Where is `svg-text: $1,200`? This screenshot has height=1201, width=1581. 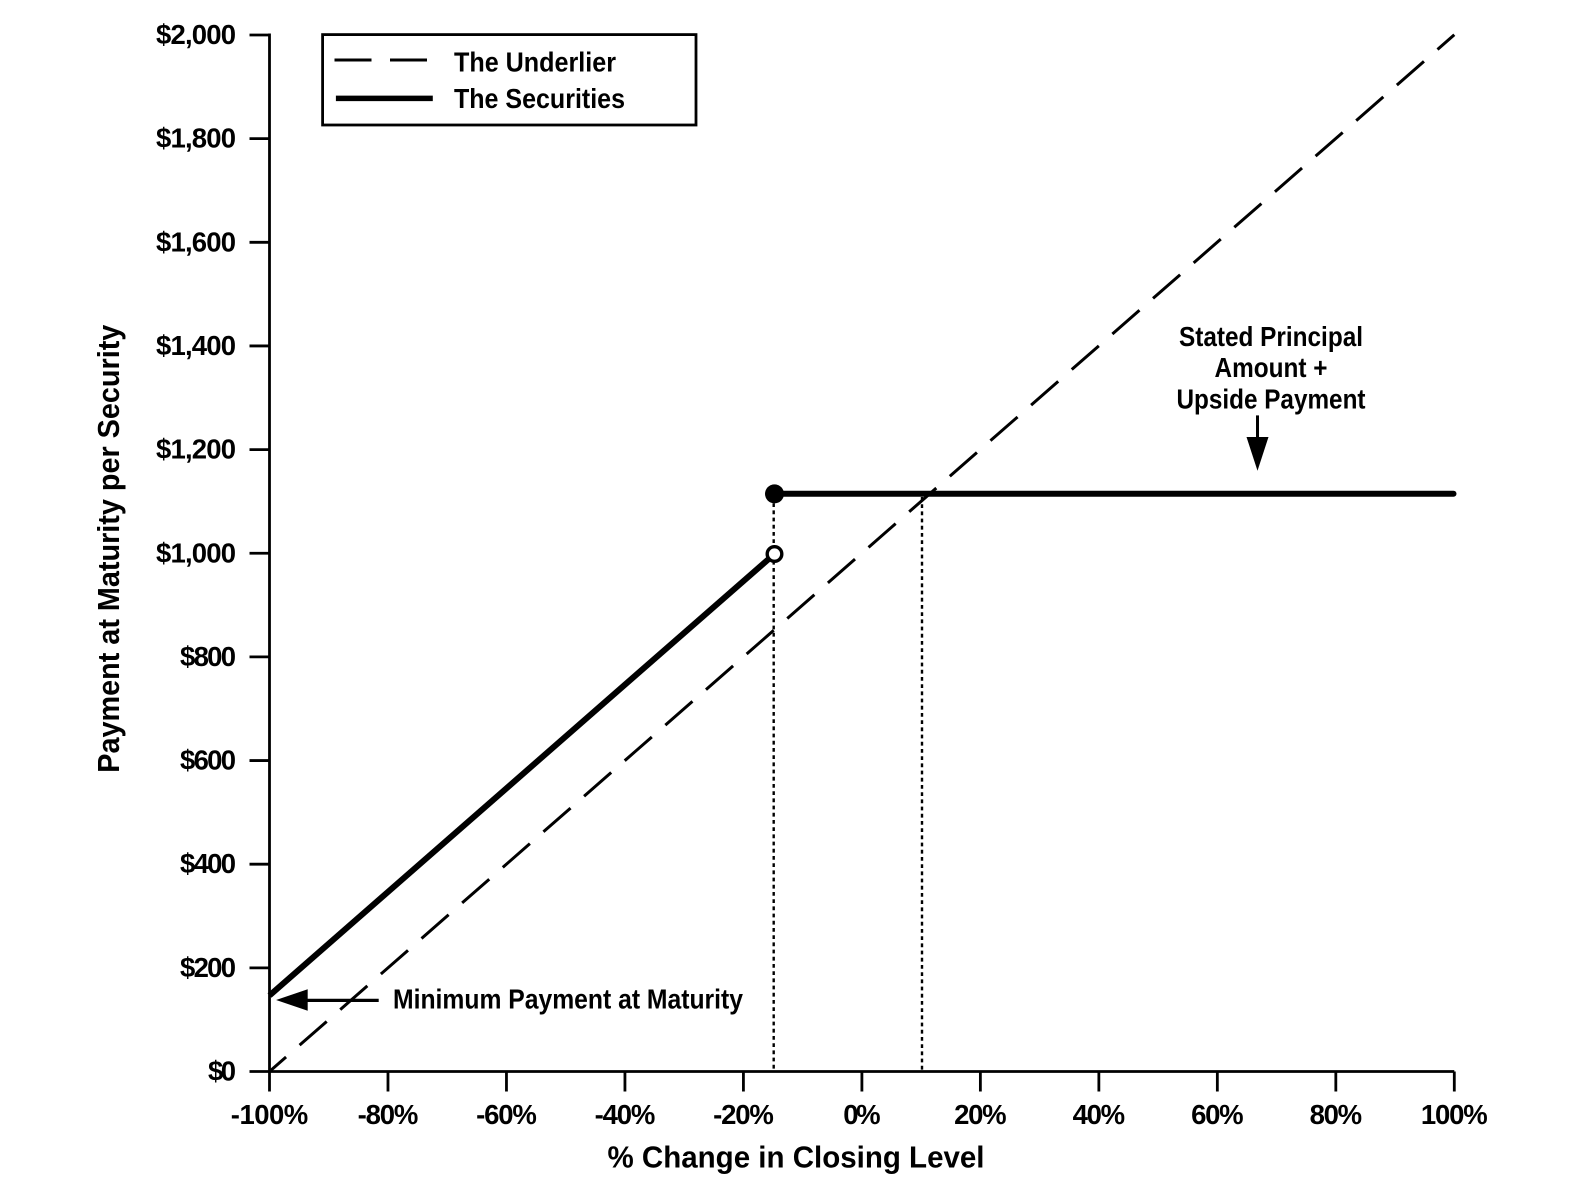 svg-text: $1,200 is located at coordinates (196, 449).